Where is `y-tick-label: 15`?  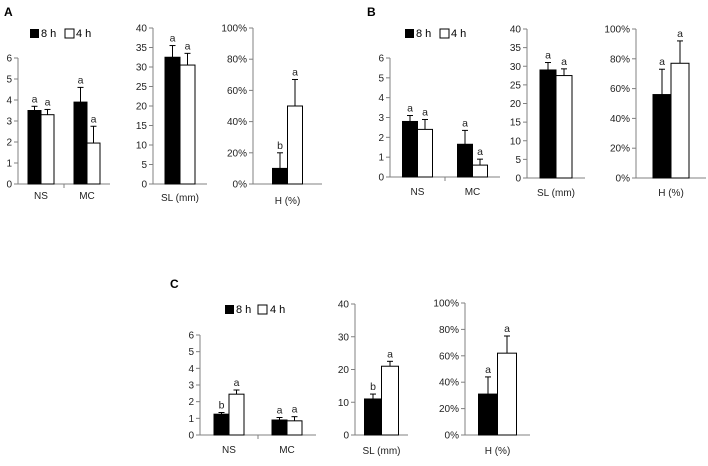 y-tick-label: 15 is located at coordinates (516, 123).